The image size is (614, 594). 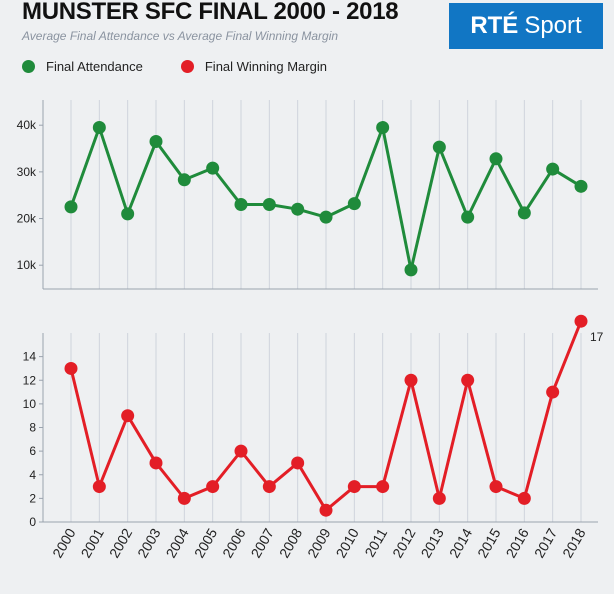 What do you see at coordinates (28, 66) in the screenshot?
I see `green-dot-icon` at bounding box center [28, 66].